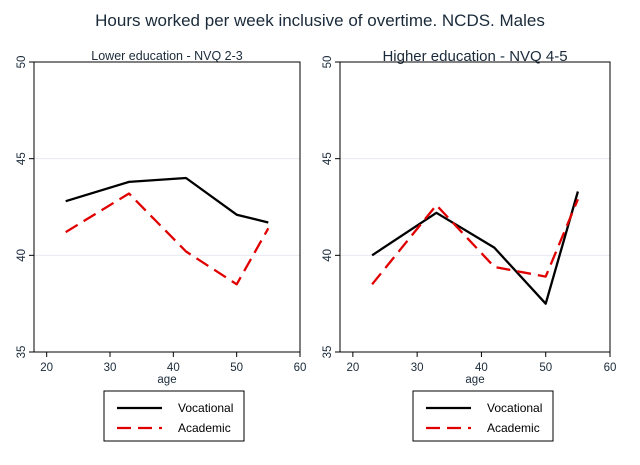 The height and width of the screenshot is (465, 640). Describe the element at coordinates (545, 368) in the screenshot. I see `panel2-xtick-label-3: 50` at that location.